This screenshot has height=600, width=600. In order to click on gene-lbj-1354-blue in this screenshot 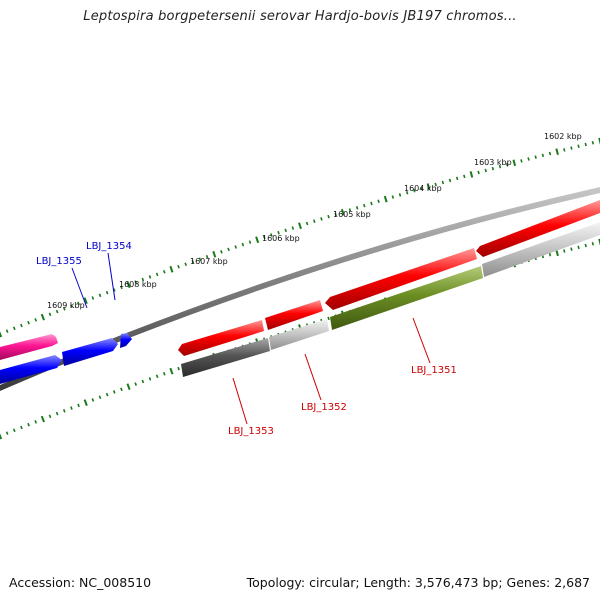, I will do `click(90, 352)`.